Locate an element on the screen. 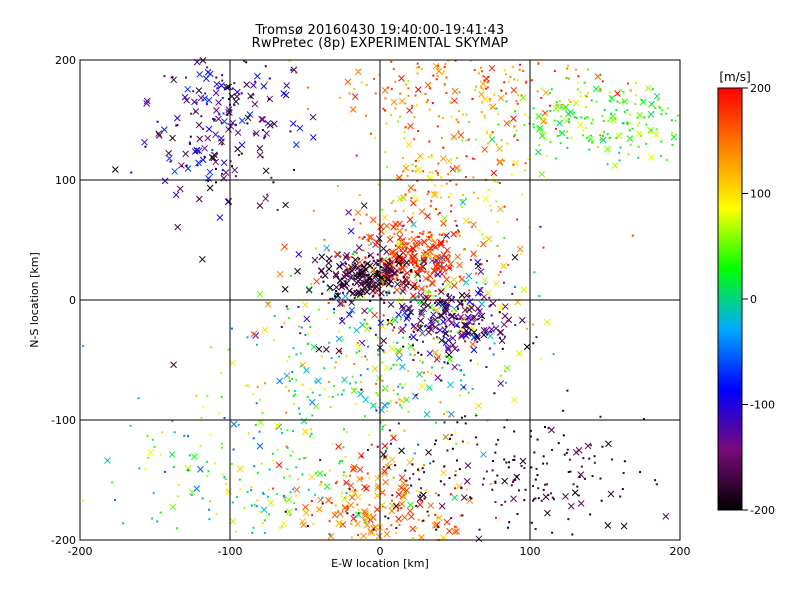 The height and width of the screenshot is (600, 800). colorbar-tick-label: 200 is located at coordinates (760, 88).